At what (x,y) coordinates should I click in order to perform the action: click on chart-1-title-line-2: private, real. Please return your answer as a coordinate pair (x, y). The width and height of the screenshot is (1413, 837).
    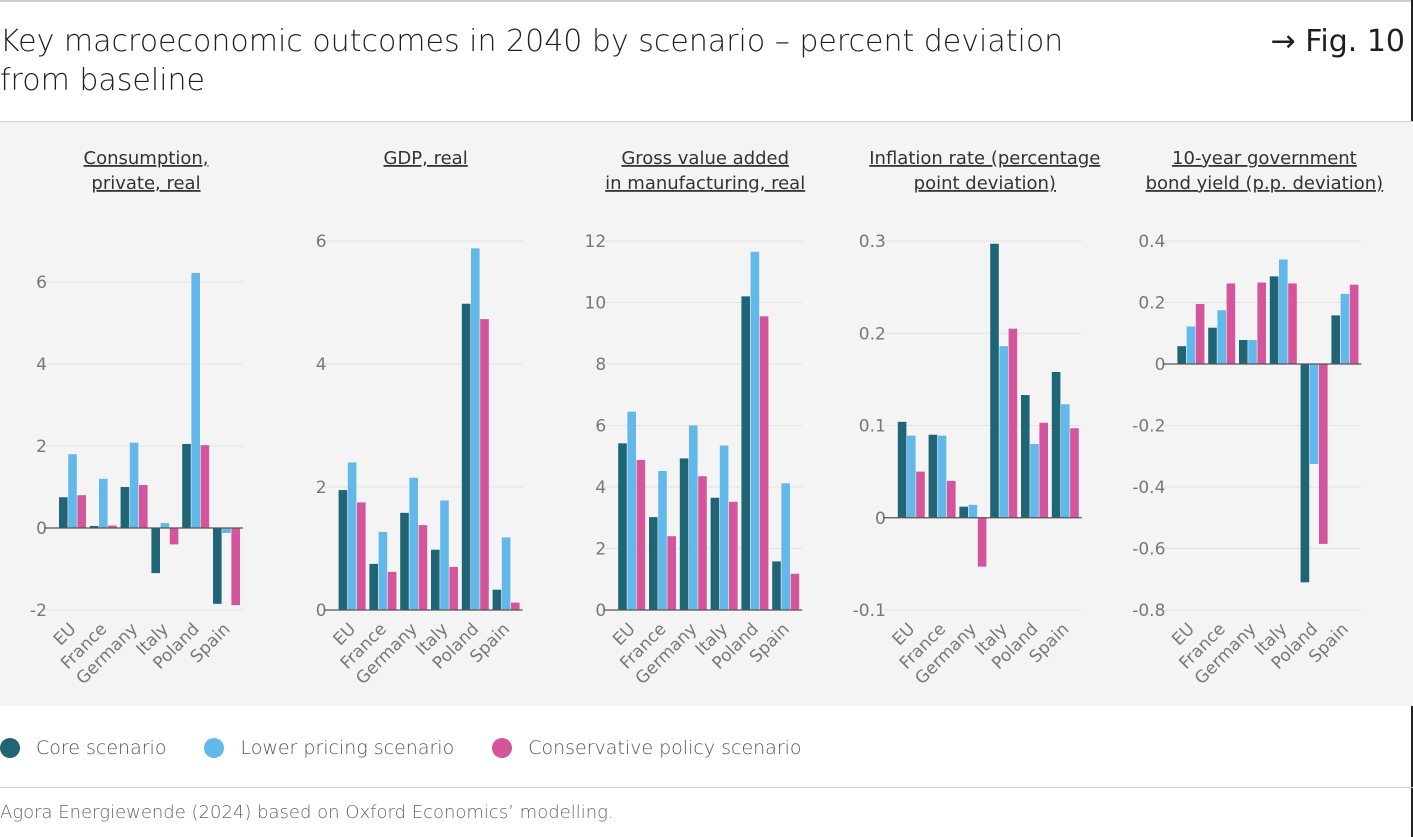
    Looking at the image, I should click on (145, 183).